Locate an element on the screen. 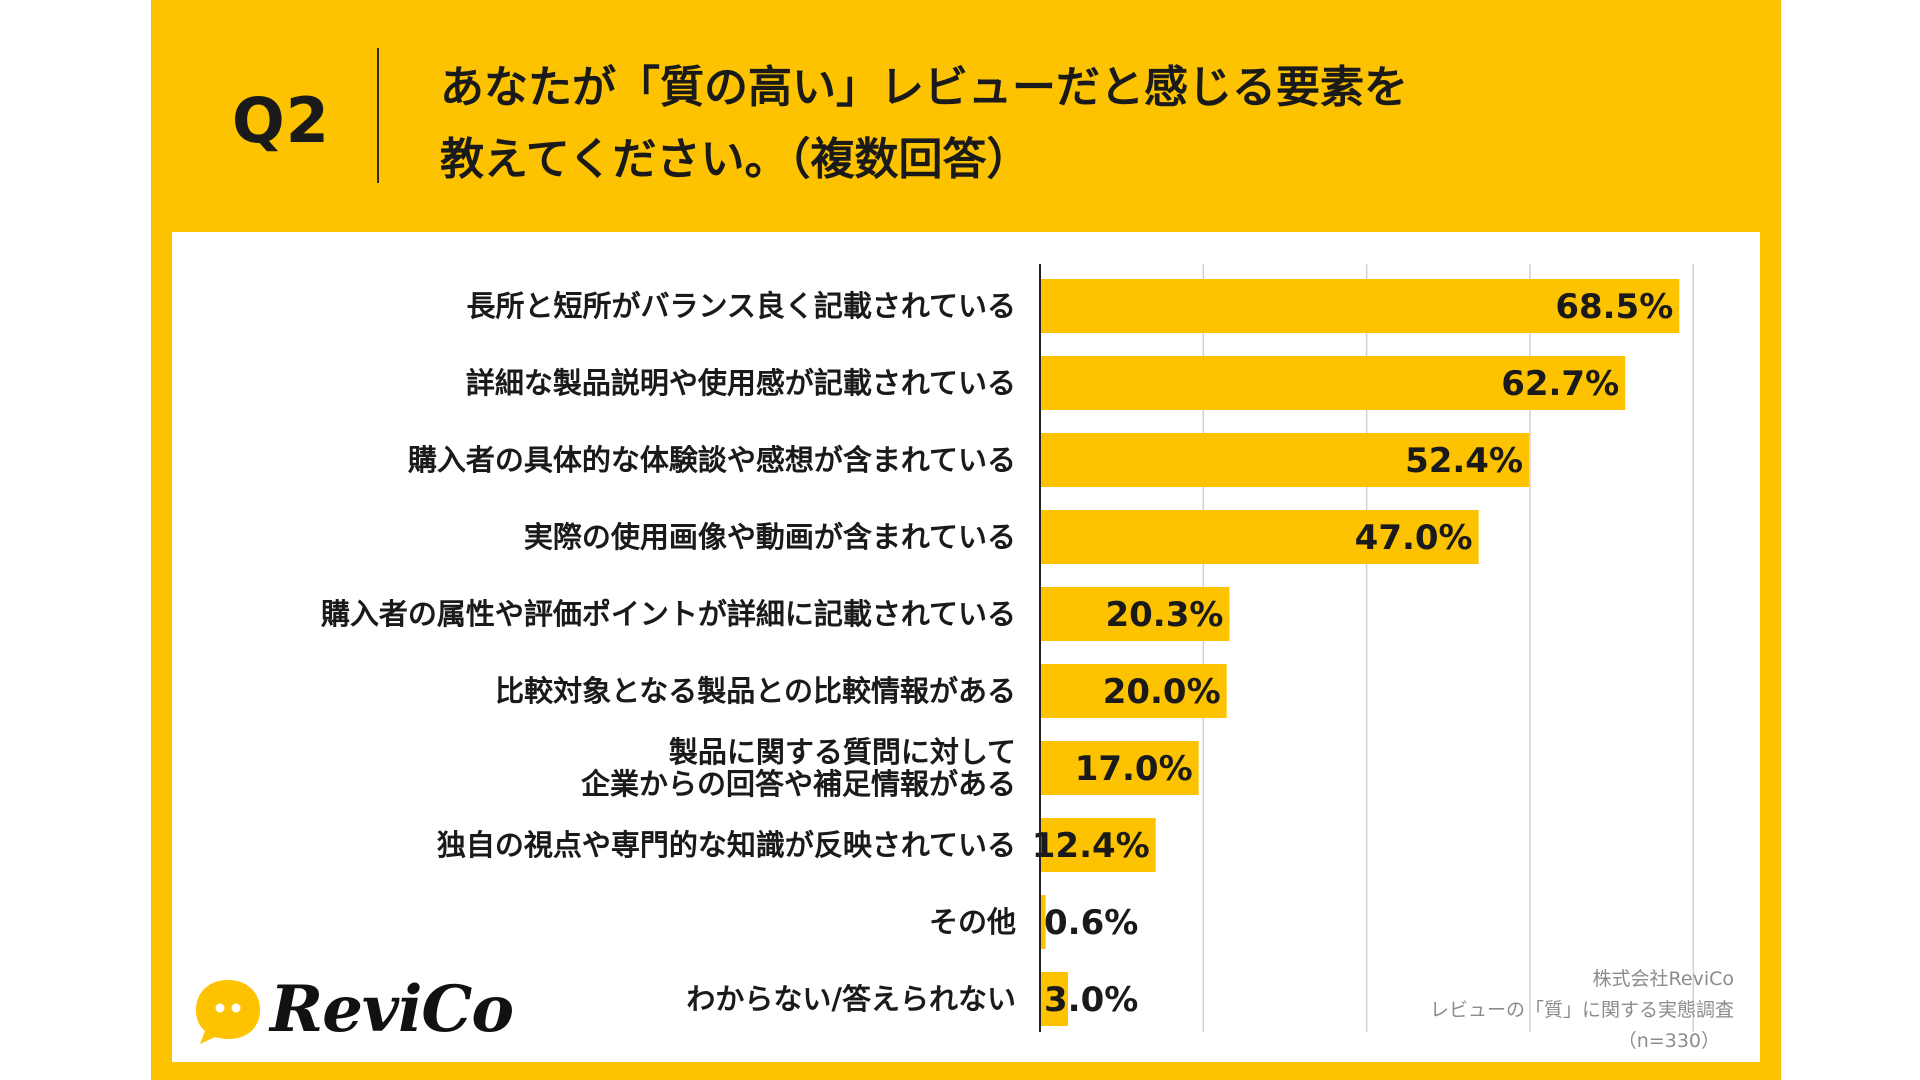 The image size is (1920, 1080). value-label: 52.4% is located at coordinates (1464, 461).